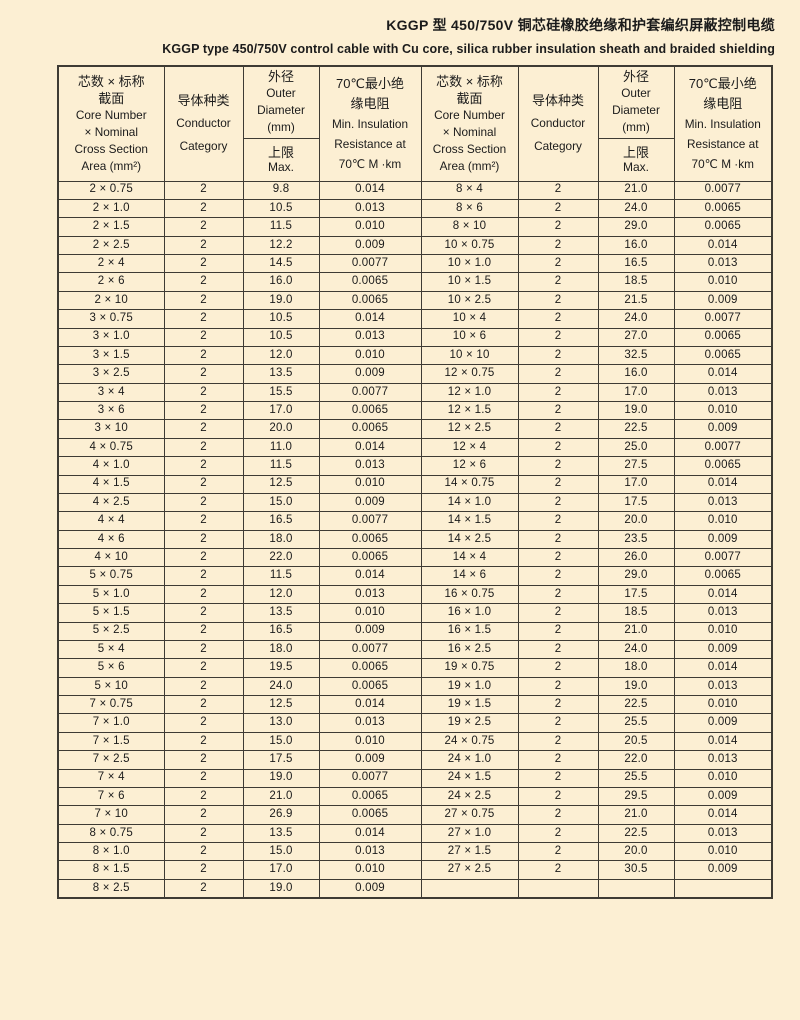 This screenshot has width=800, height=1020. I want to click on cell-outer-diameter-max: 18.5, so click(636, 282).